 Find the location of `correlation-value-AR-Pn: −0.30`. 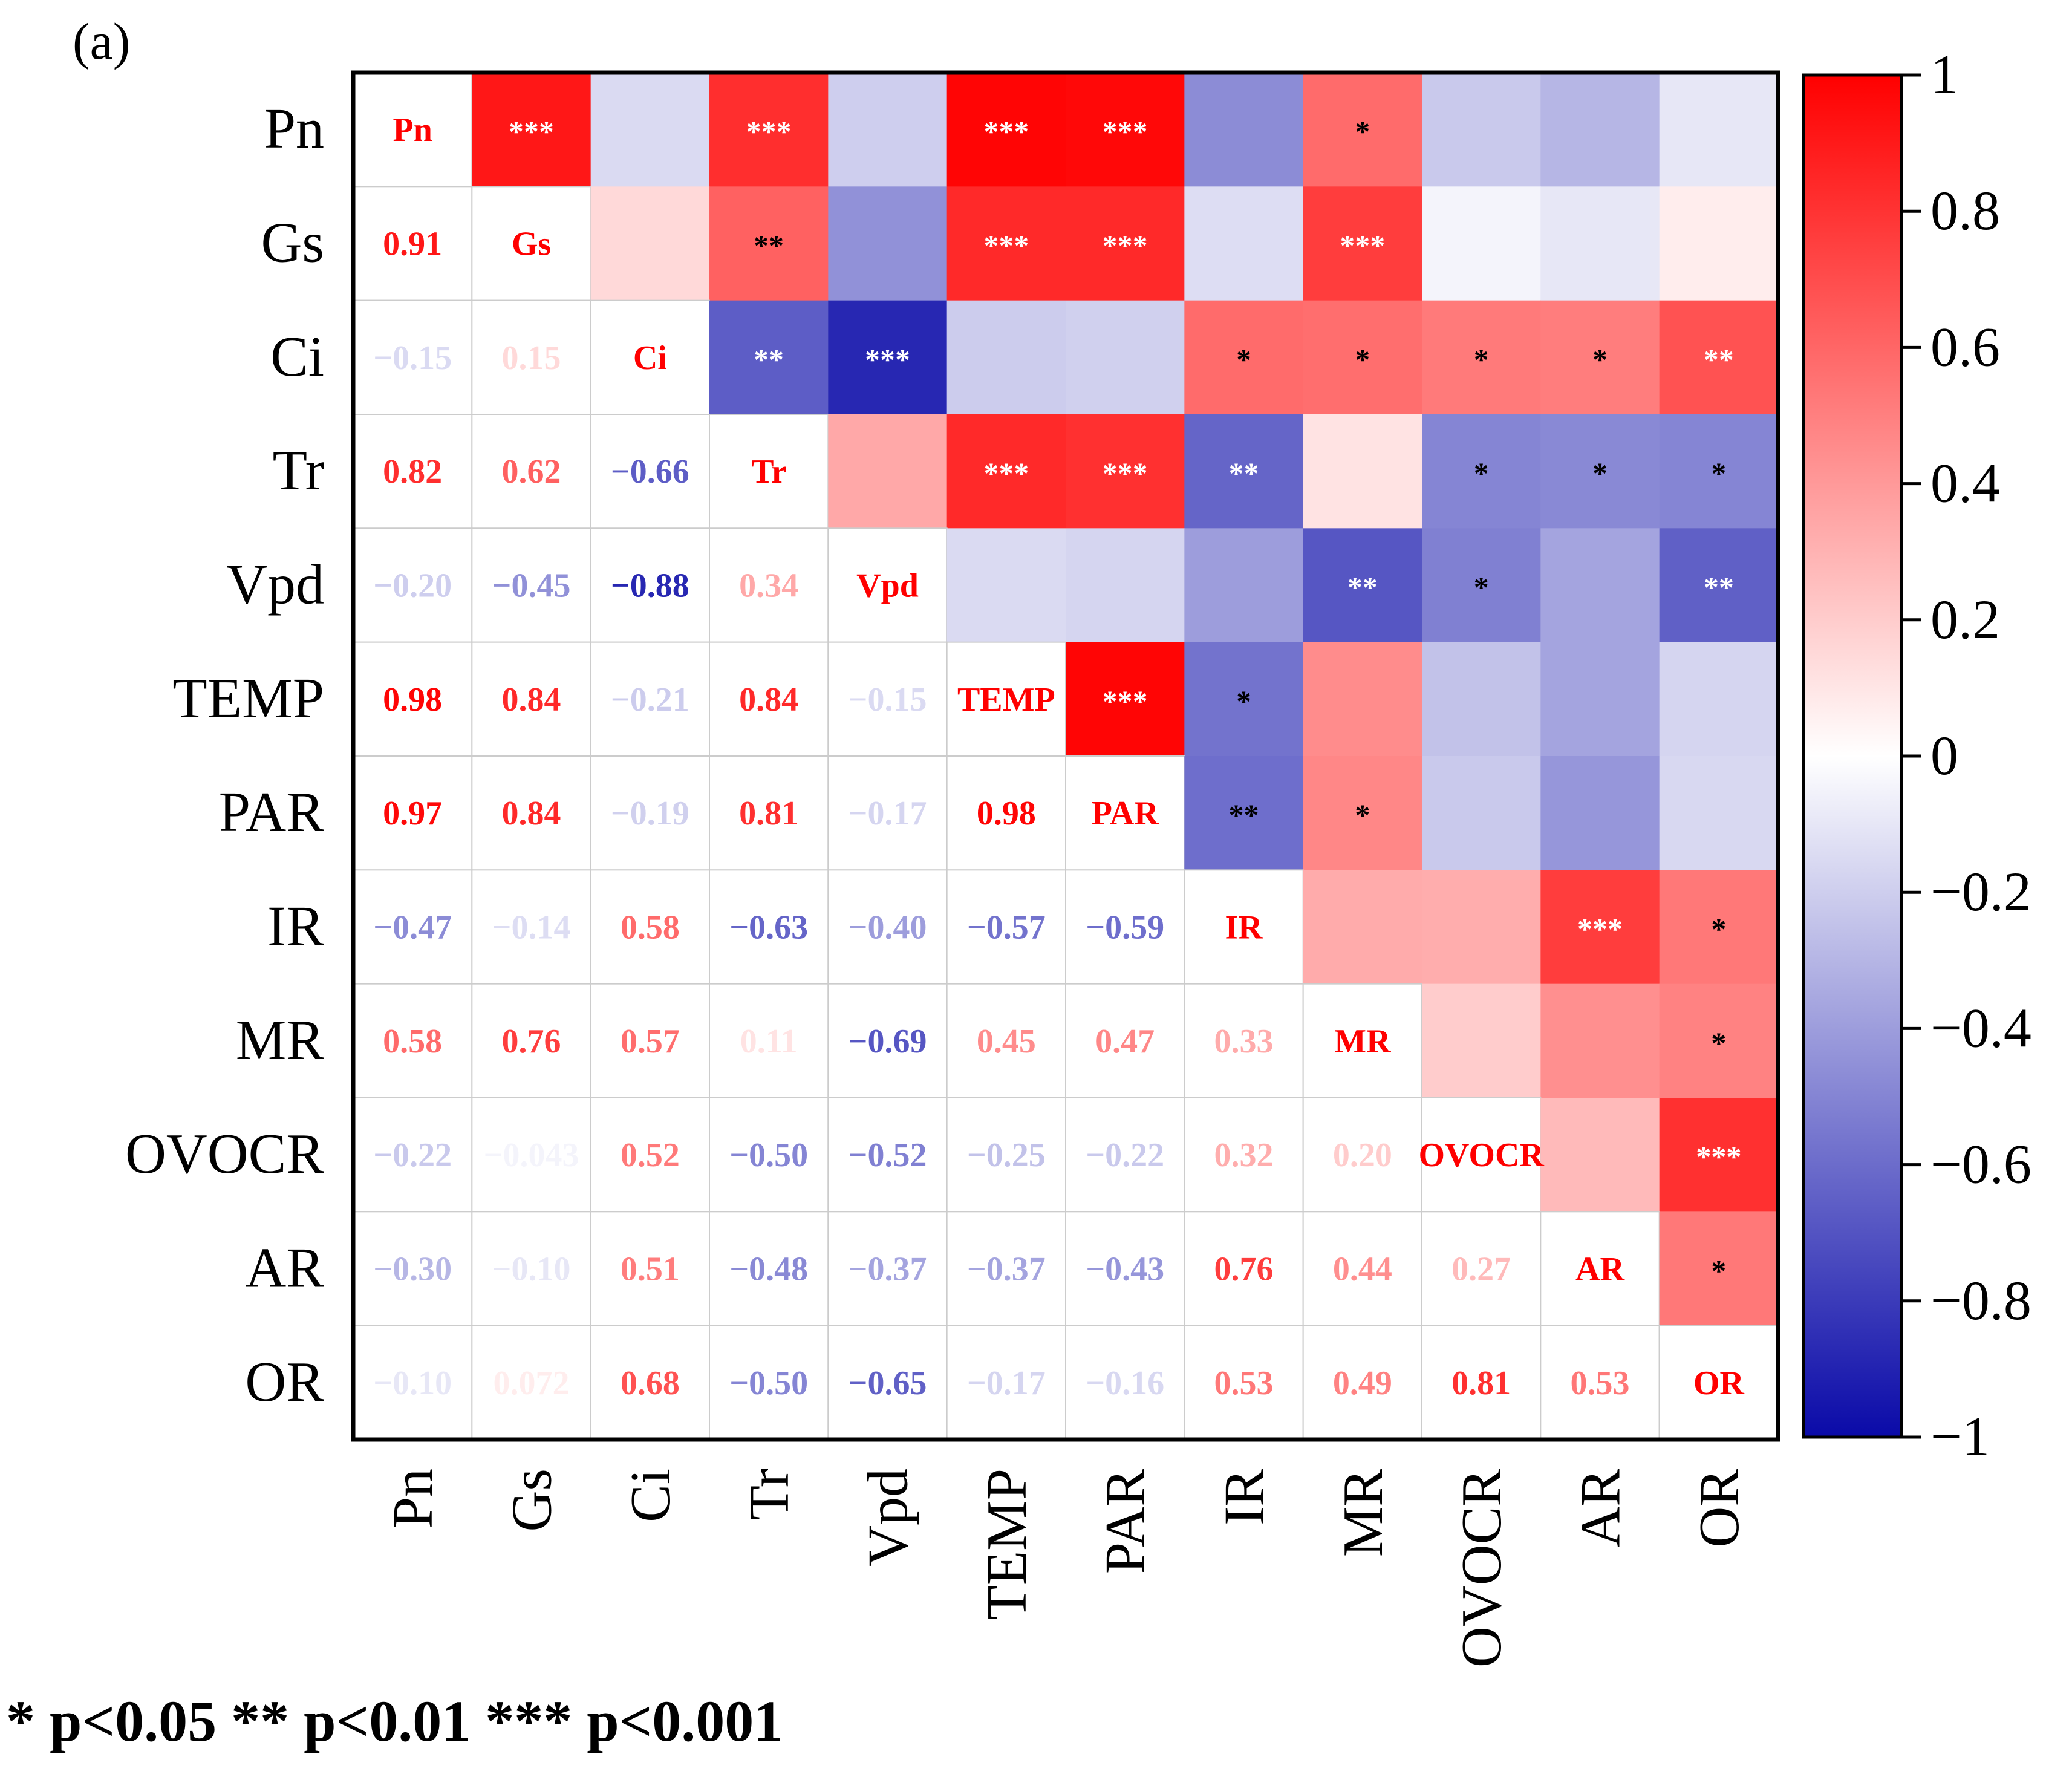

correlation-value-AR-Pn: −0.30 is located at coordinates (412, 1269).